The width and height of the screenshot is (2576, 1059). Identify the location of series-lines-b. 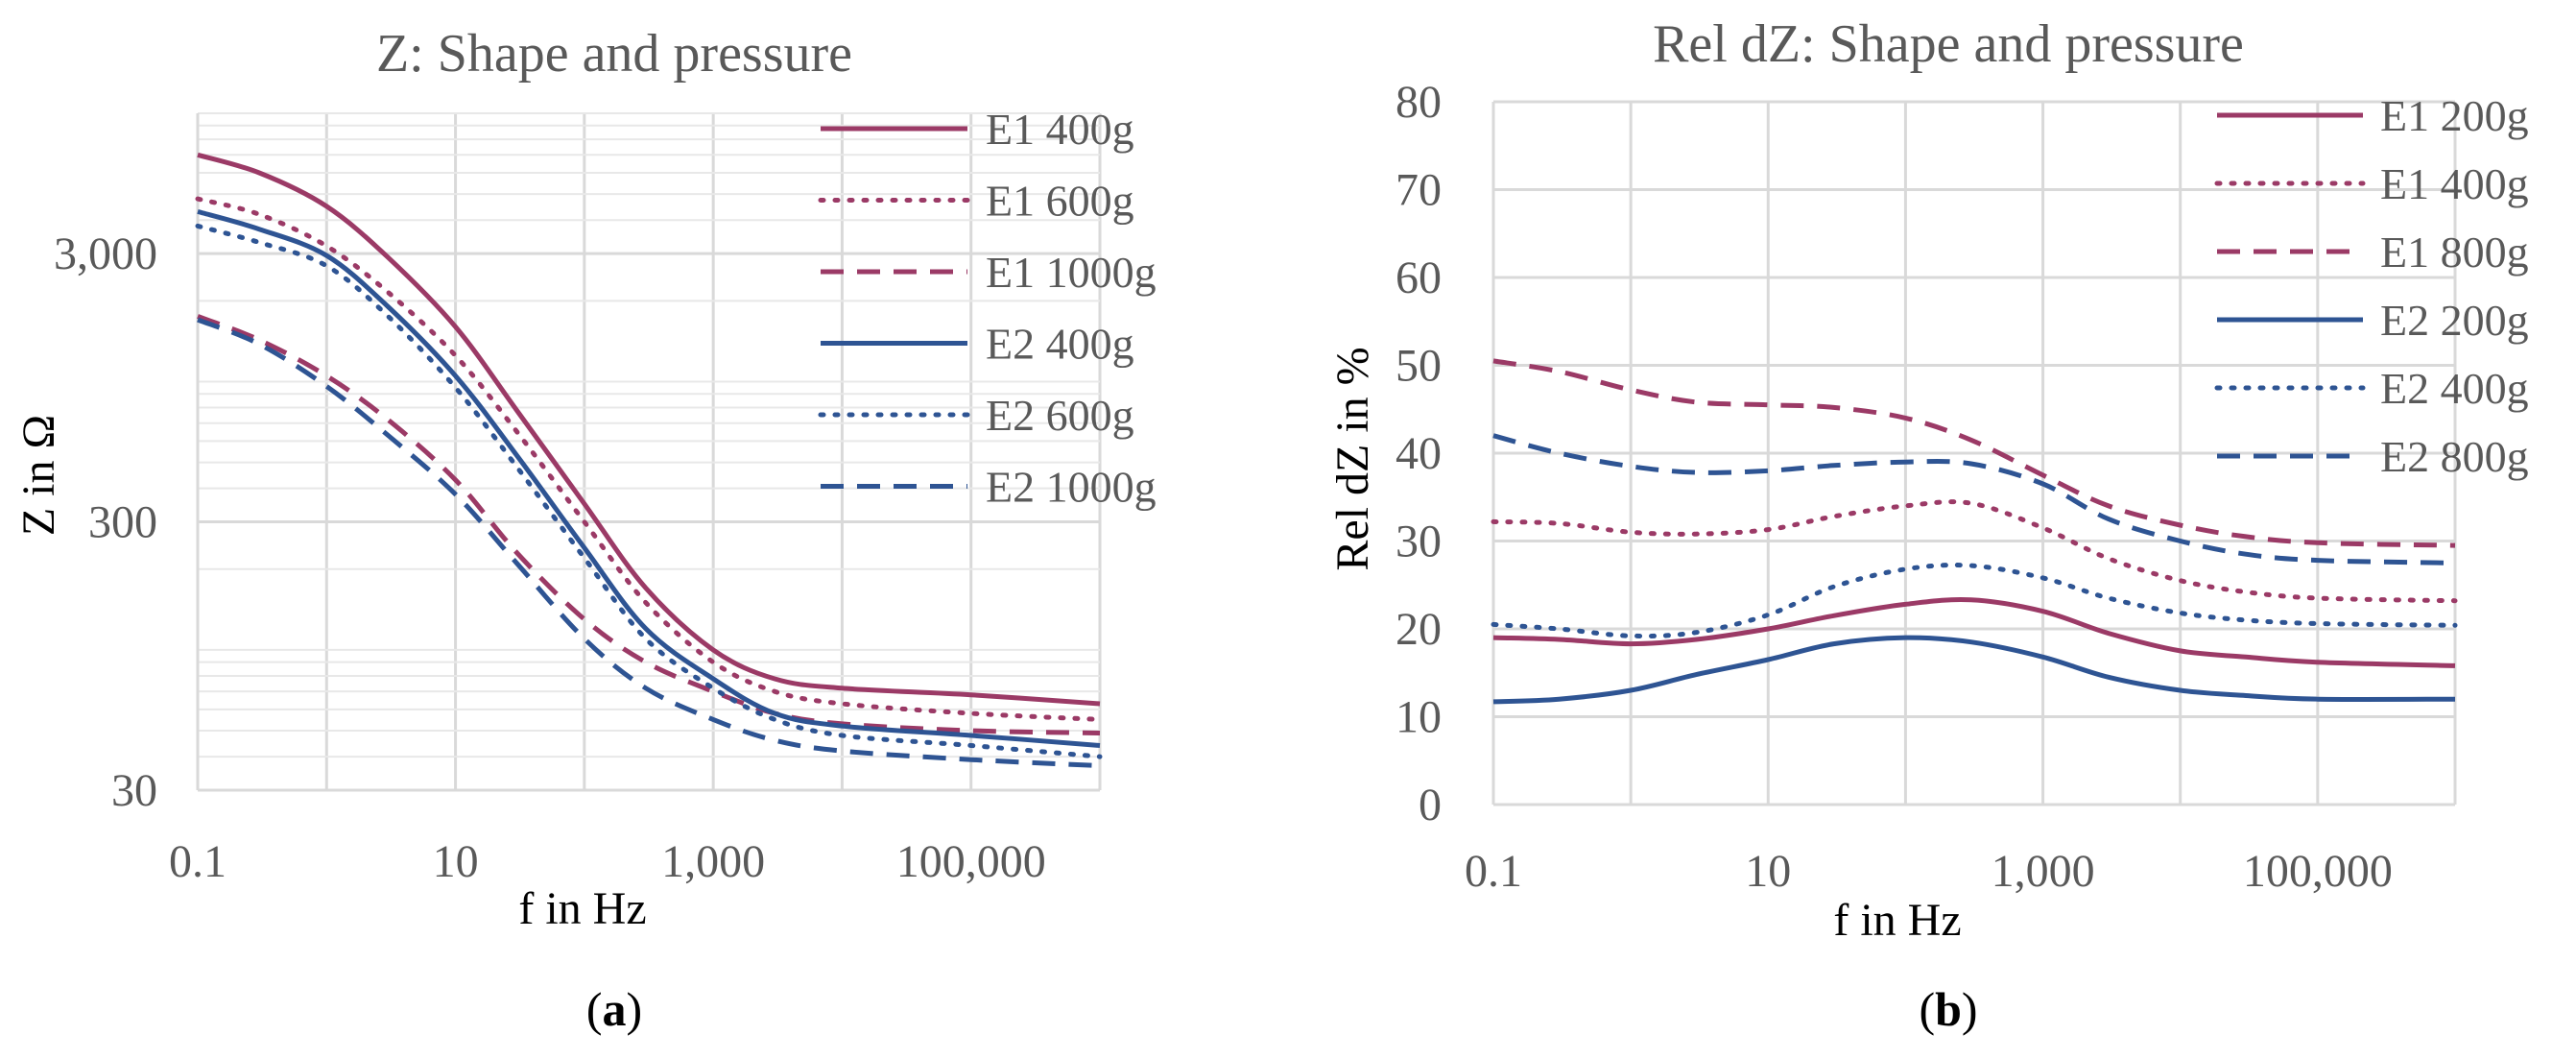
(1974, 532).